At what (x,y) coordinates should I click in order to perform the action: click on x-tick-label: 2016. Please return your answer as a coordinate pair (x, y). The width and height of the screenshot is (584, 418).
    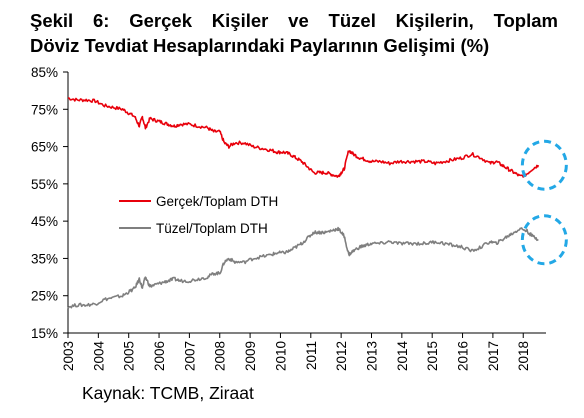
    Looking at the image, I should click on (463, 356).